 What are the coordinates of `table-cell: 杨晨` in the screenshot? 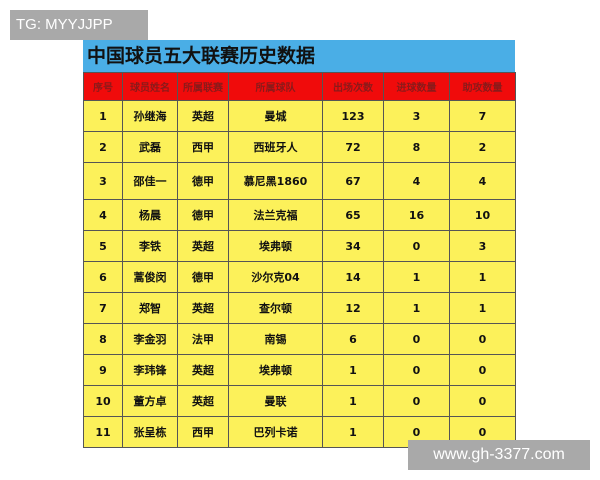 It's located at (150, 215).